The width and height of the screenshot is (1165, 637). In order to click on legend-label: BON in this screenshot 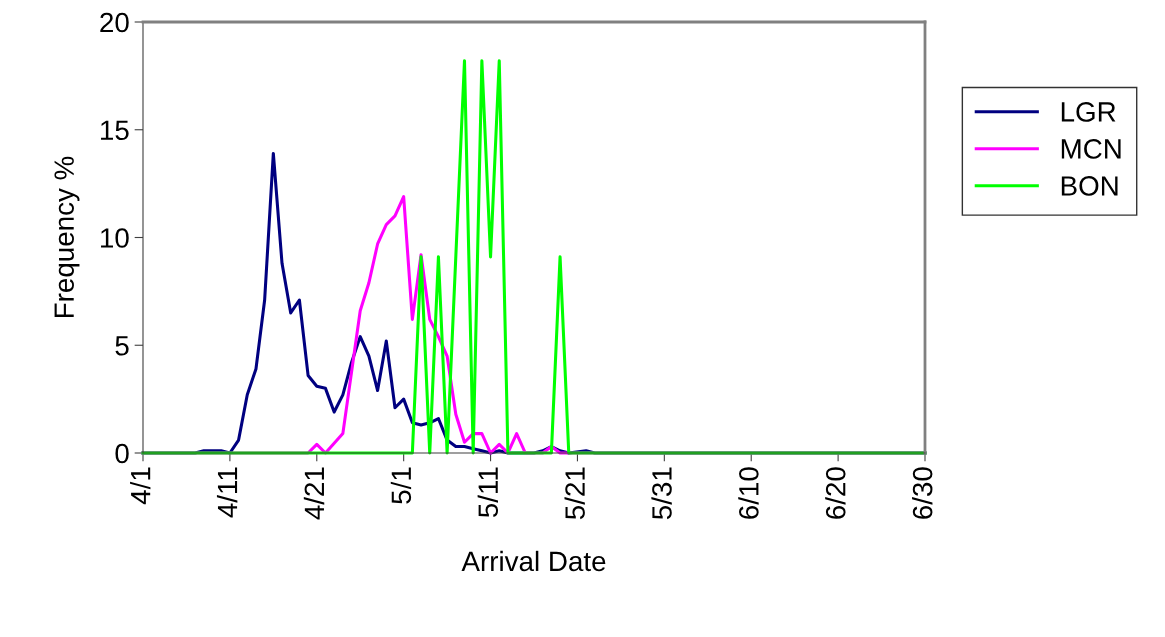, I will do `click(1089, 186)`.